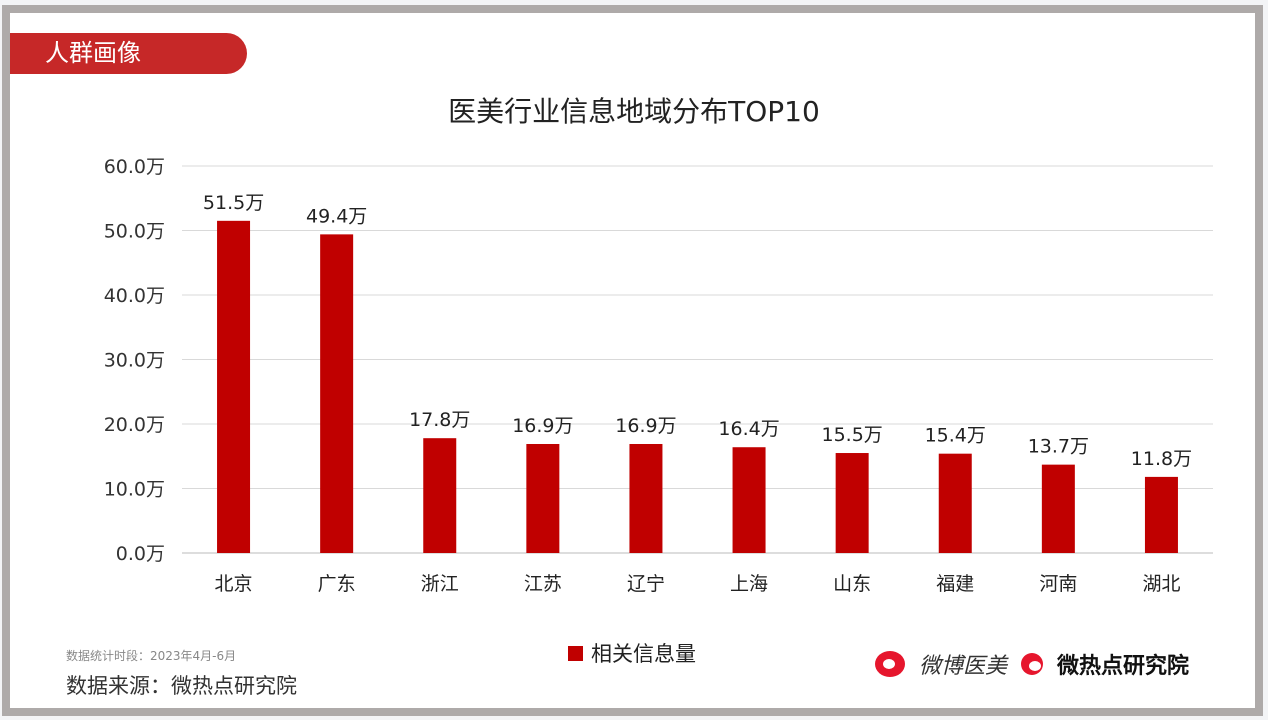 The width and height of the screenshot is (1268, 720). Describe the element at coordinates (1123, 666) in the screenshot. I see `weiredian-logo: 微热点研究院` at that location.